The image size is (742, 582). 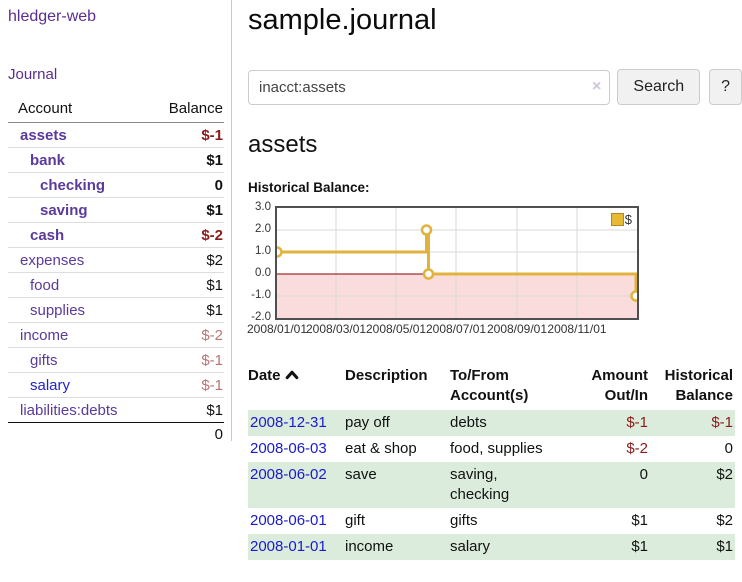 What do you see at coordinates (277, 329) in the screenshot?
I see `x-tick-label: 2008/01/01` at bounding box center [277, 329].